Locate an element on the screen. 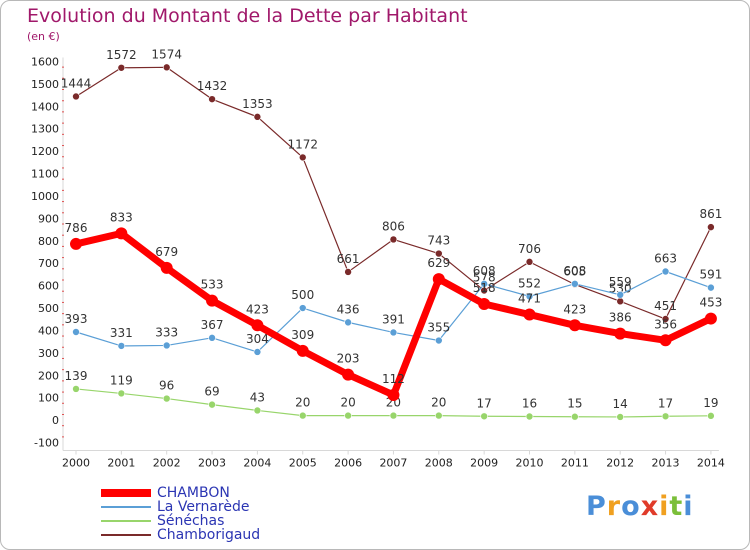 The width and height of the screenshot is (750, 550). data-label: 706 is located at coordinates (529, 249).